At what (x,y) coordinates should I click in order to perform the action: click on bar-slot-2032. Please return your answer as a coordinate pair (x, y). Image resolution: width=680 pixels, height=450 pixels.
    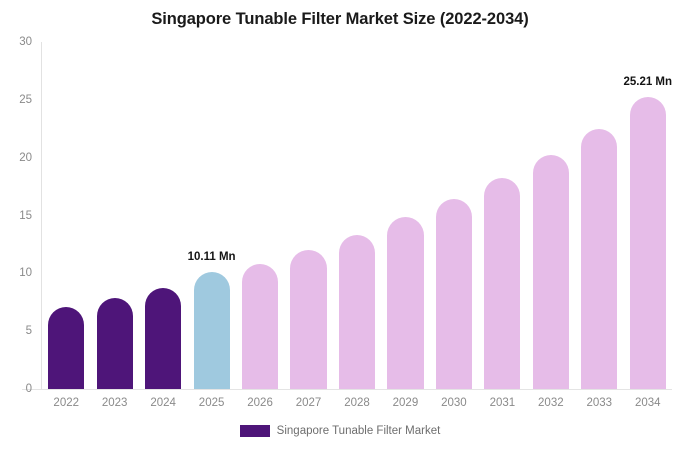
    Looking at the image, I should click on (550, 215).